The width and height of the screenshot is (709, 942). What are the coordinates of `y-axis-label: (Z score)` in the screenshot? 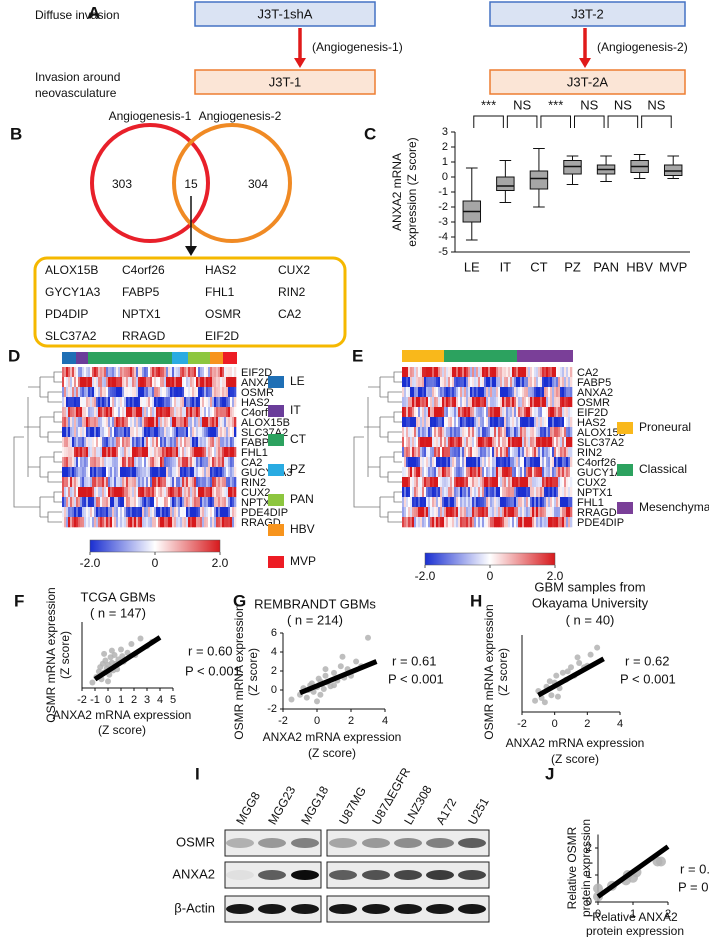 It's located at (253, 672).